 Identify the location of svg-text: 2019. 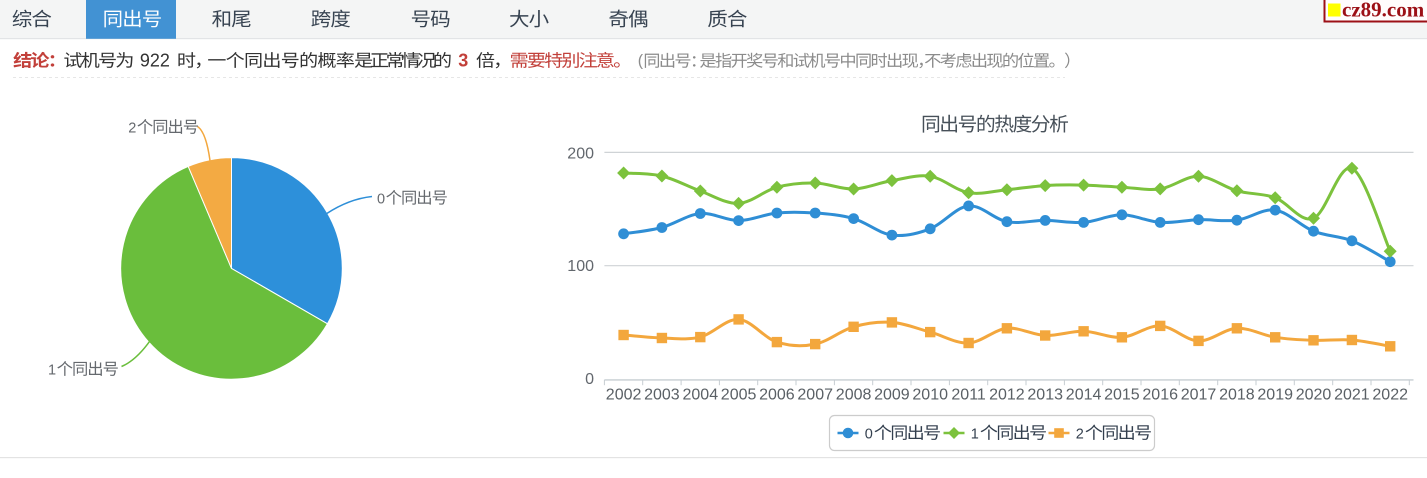
(1275, 395).